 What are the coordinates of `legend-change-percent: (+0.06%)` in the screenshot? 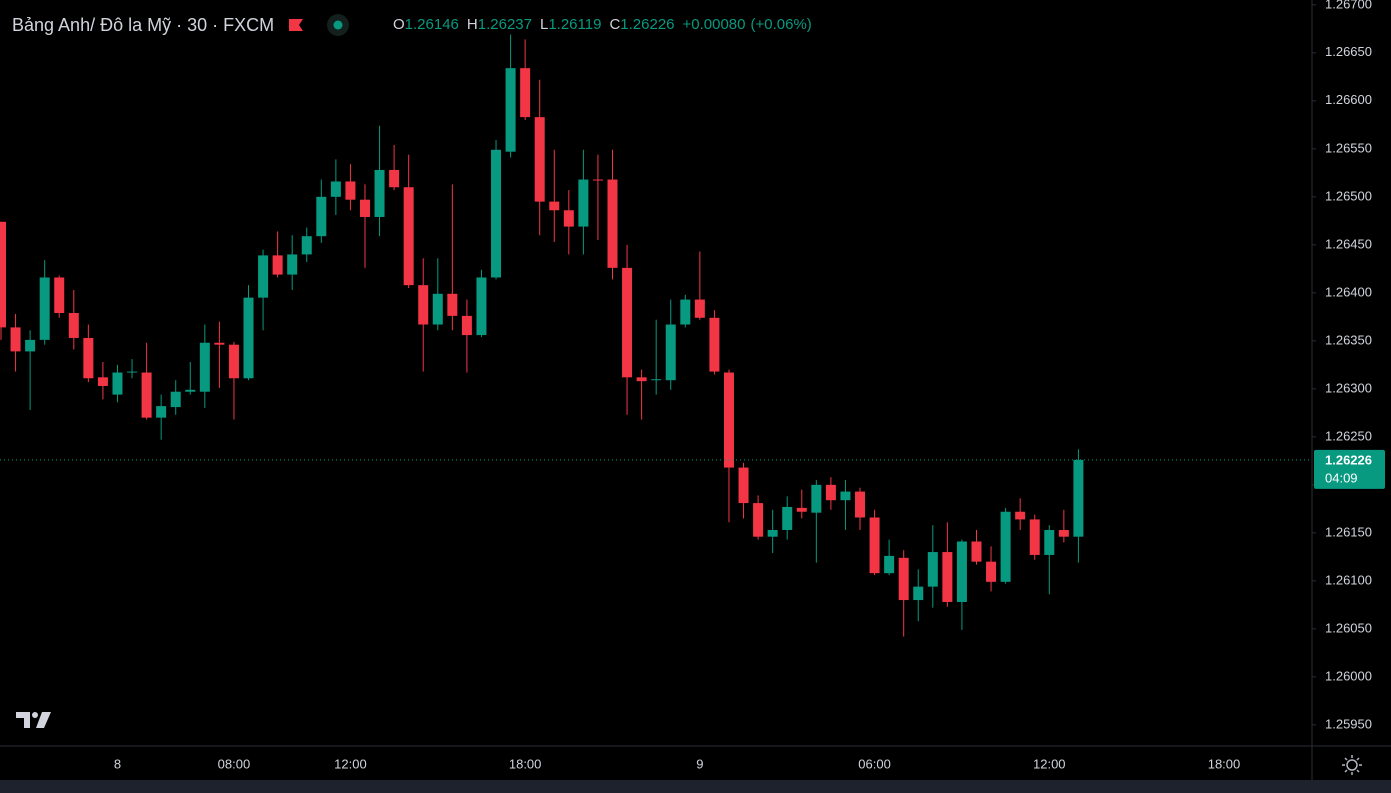 It's located at (781, 24).